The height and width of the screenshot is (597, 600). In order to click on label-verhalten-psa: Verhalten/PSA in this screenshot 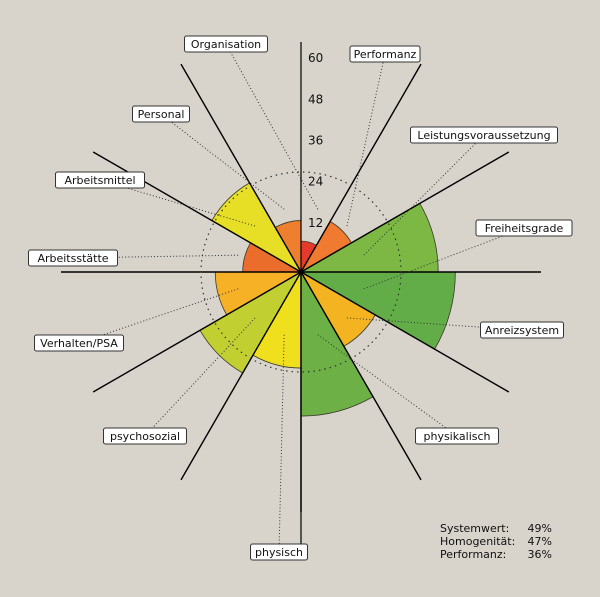, I will do `click(79, 343)`.